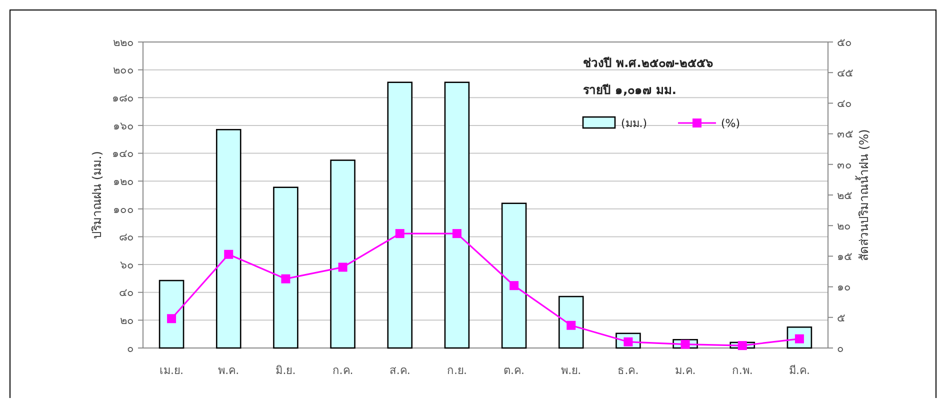 The height and width of the screenshot is (404, 947). Describe the element at coordinates (172, 370) in the screenshot. I see `x-tick-label: เม.ย.` at that location.